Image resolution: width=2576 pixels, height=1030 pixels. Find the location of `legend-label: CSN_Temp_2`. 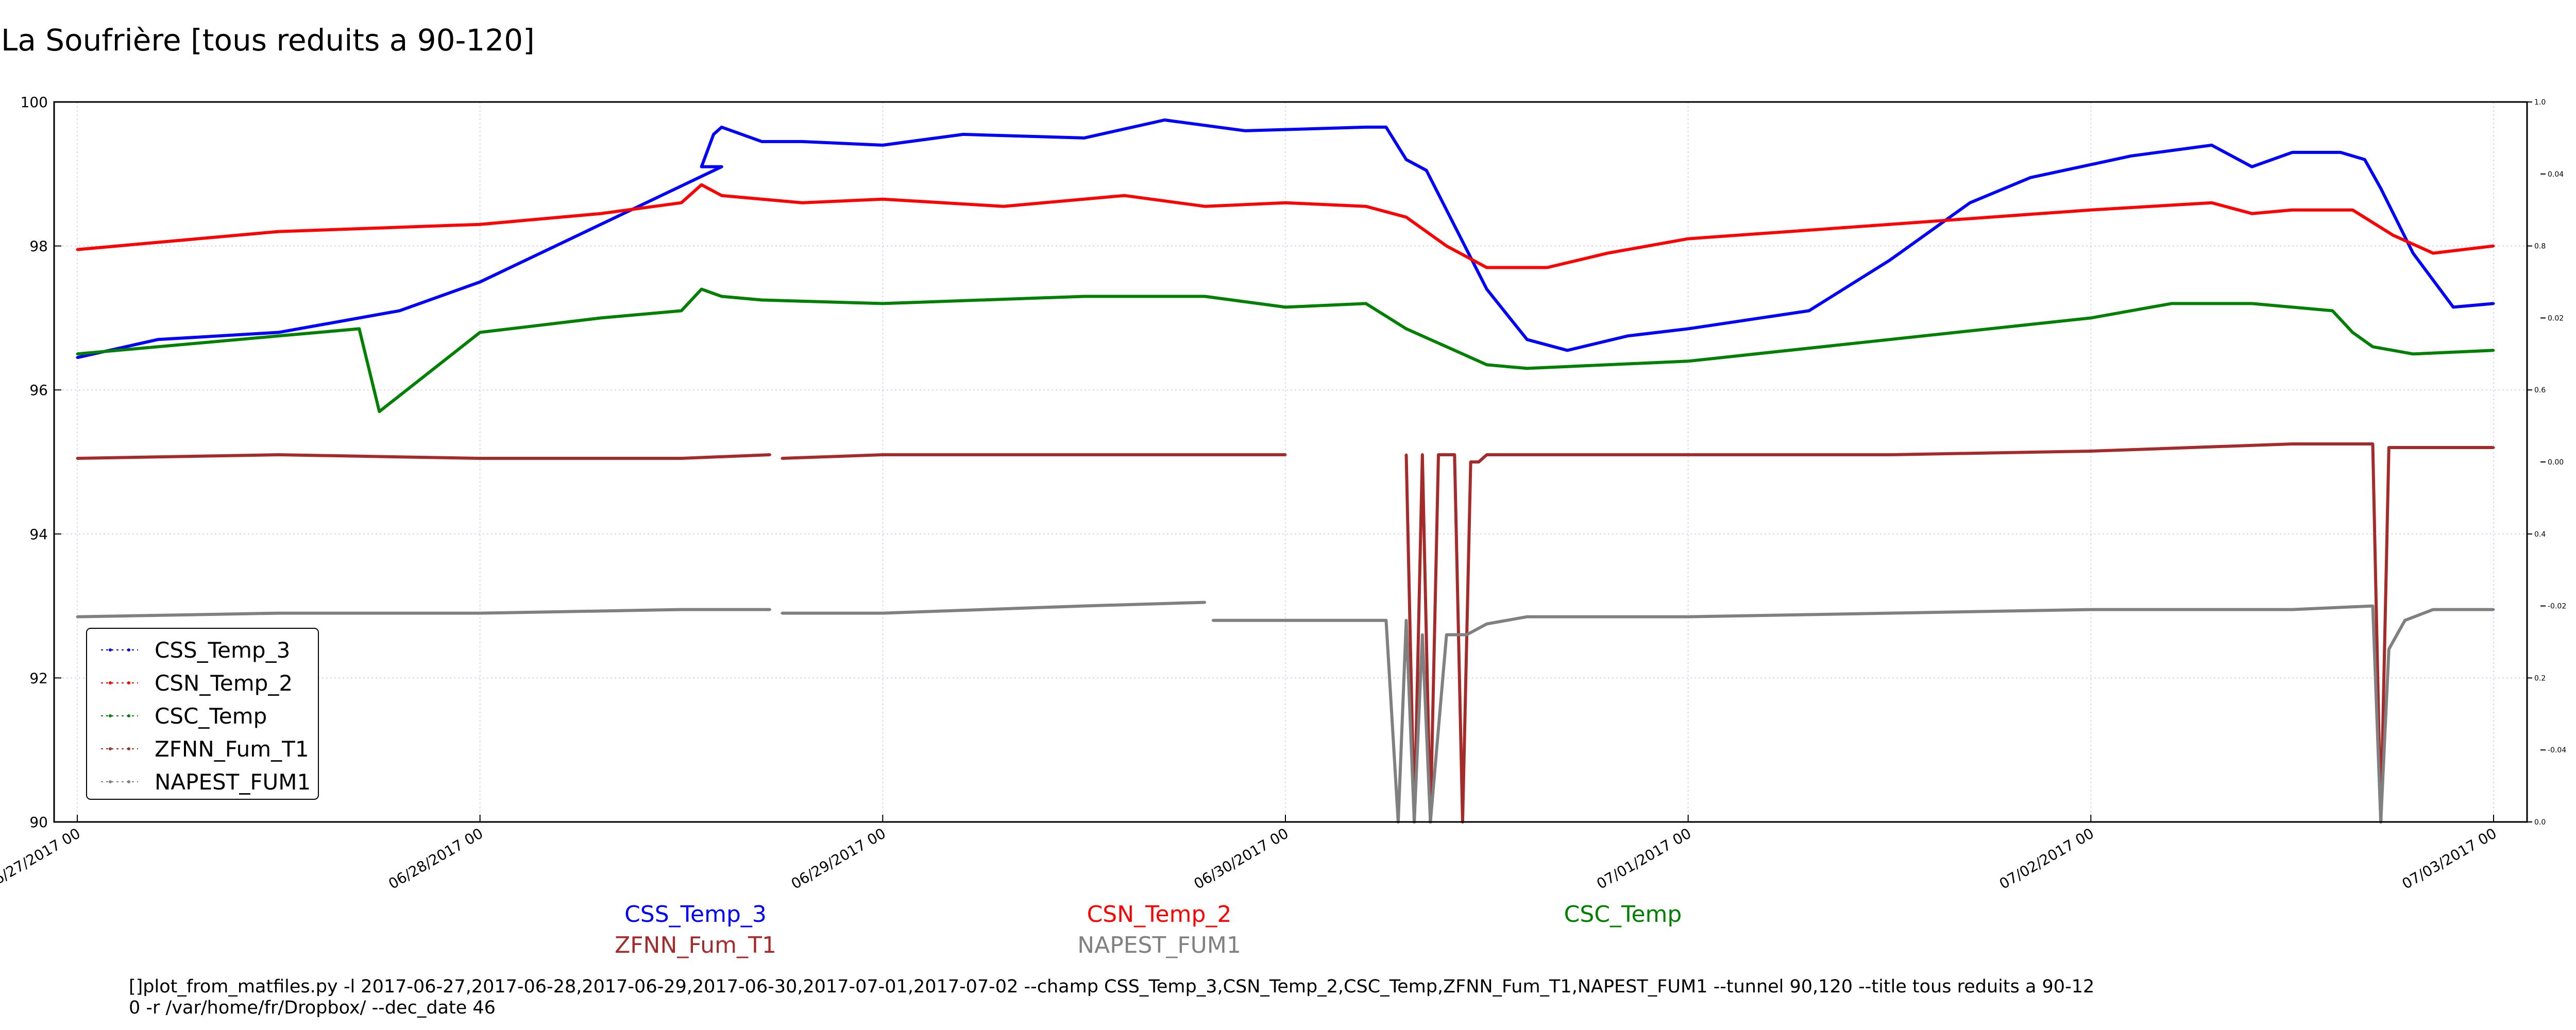

legend-label: CSN_Temp_2 is located at coordinates (224, 683).